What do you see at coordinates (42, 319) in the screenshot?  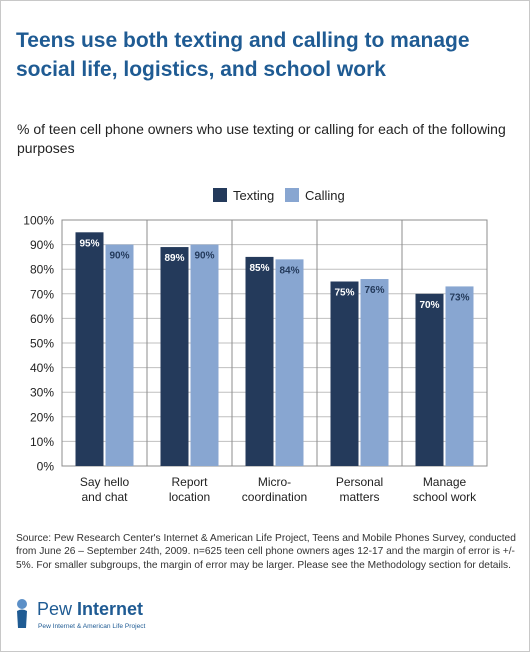 I see `y-tick-label: 60%` at bounding box center [42, 319].